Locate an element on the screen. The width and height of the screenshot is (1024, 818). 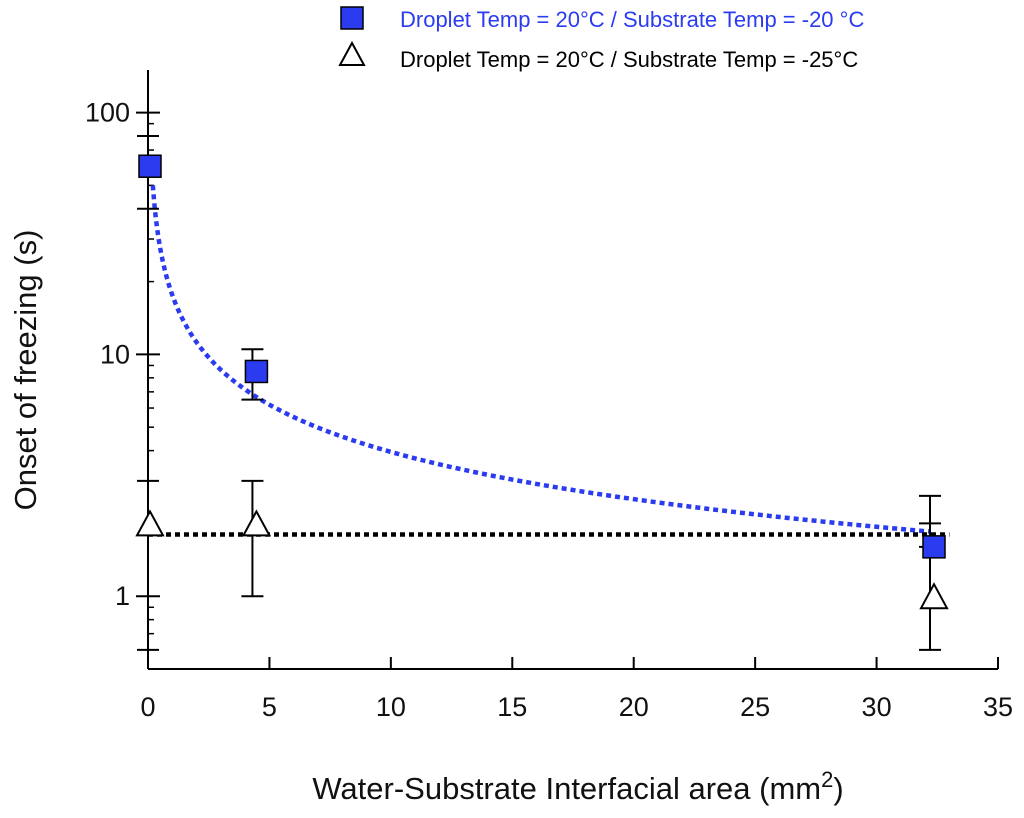
x-axis-title-suffix: ) is located at coordinates (838, 788).